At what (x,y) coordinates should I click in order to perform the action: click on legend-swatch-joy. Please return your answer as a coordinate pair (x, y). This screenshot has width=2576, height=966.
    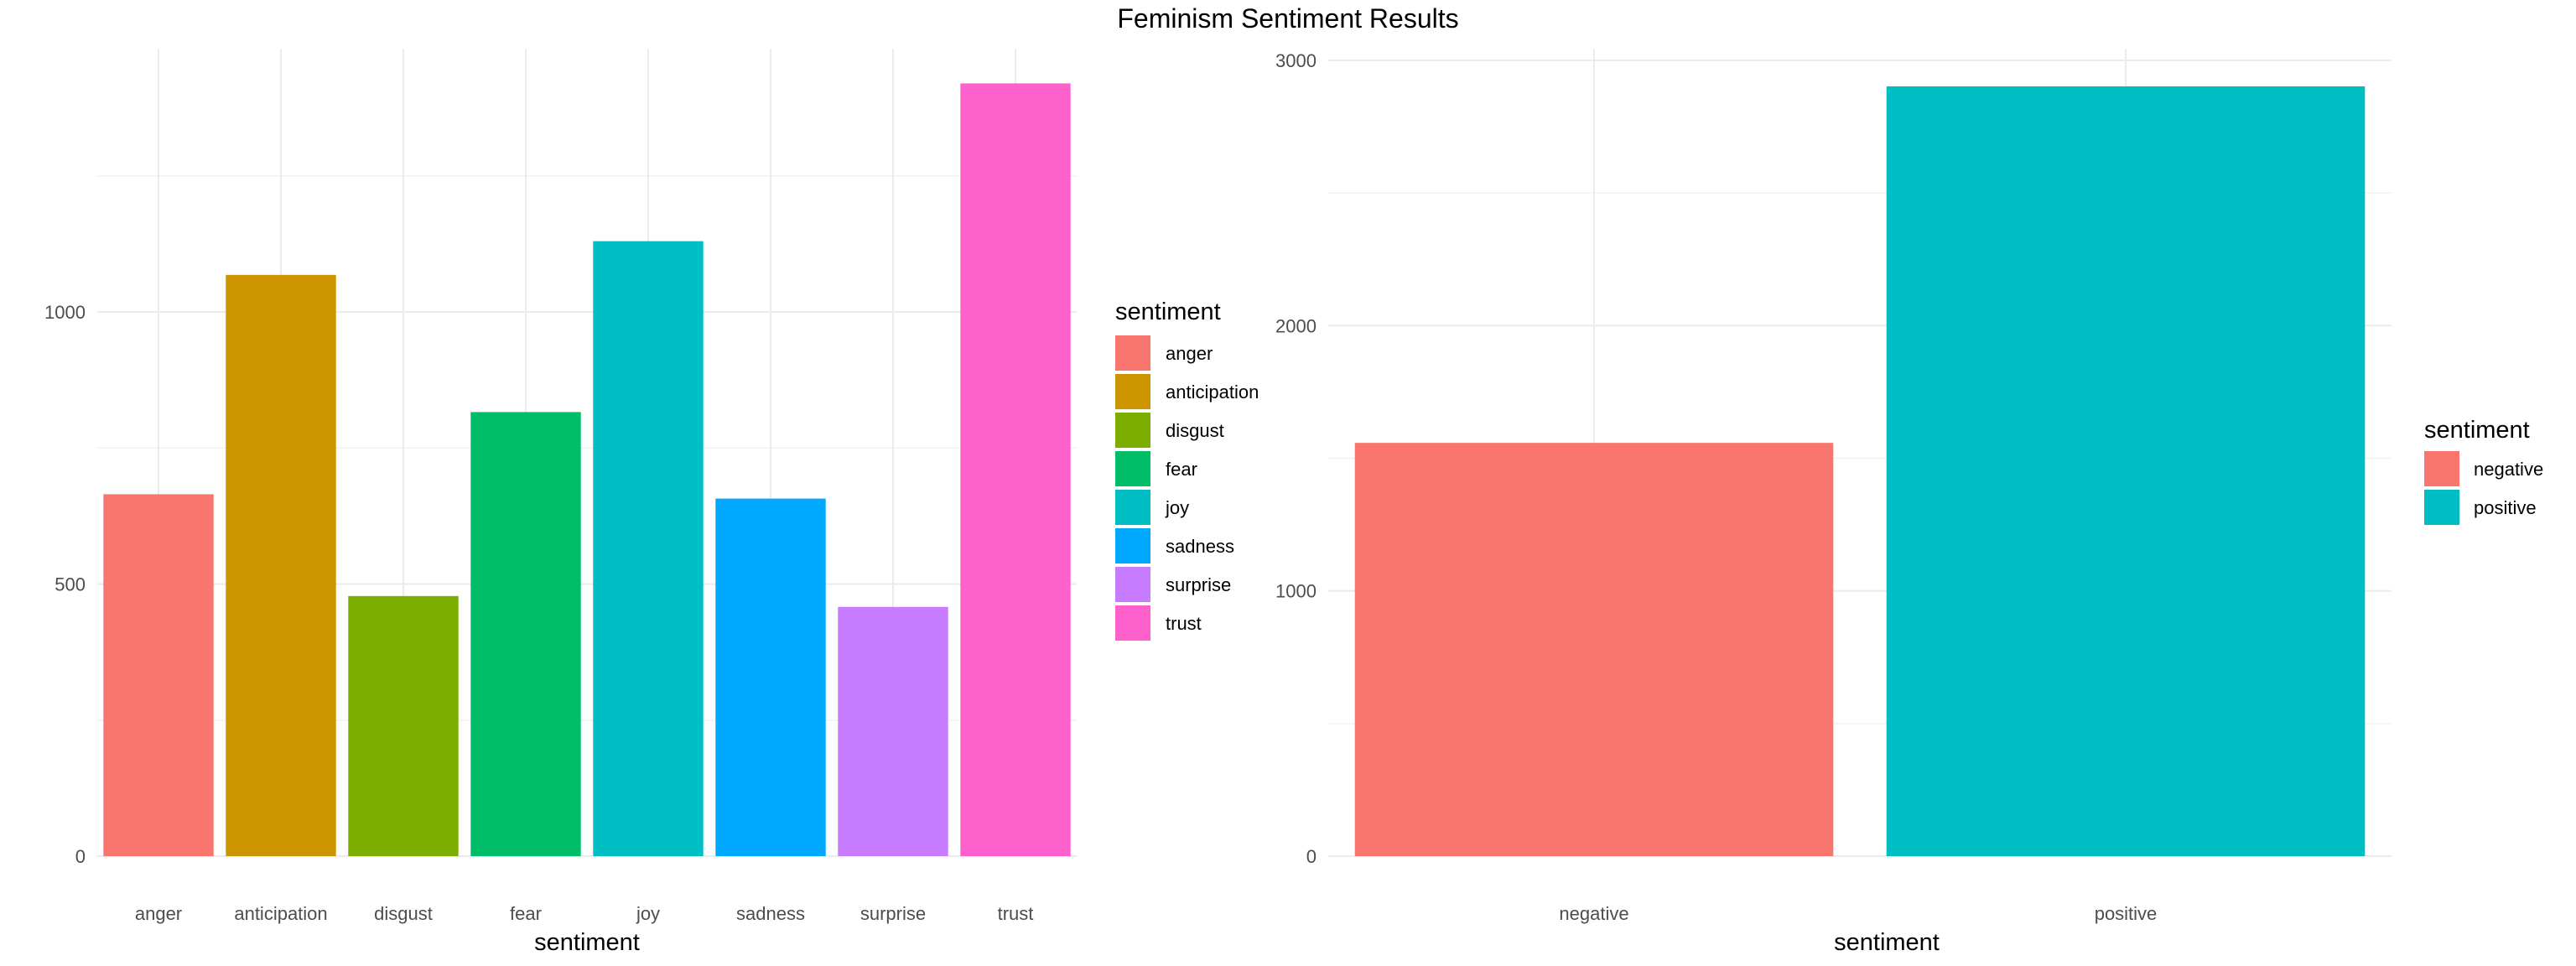
    Looking at the image, I should click on (1132, 507).